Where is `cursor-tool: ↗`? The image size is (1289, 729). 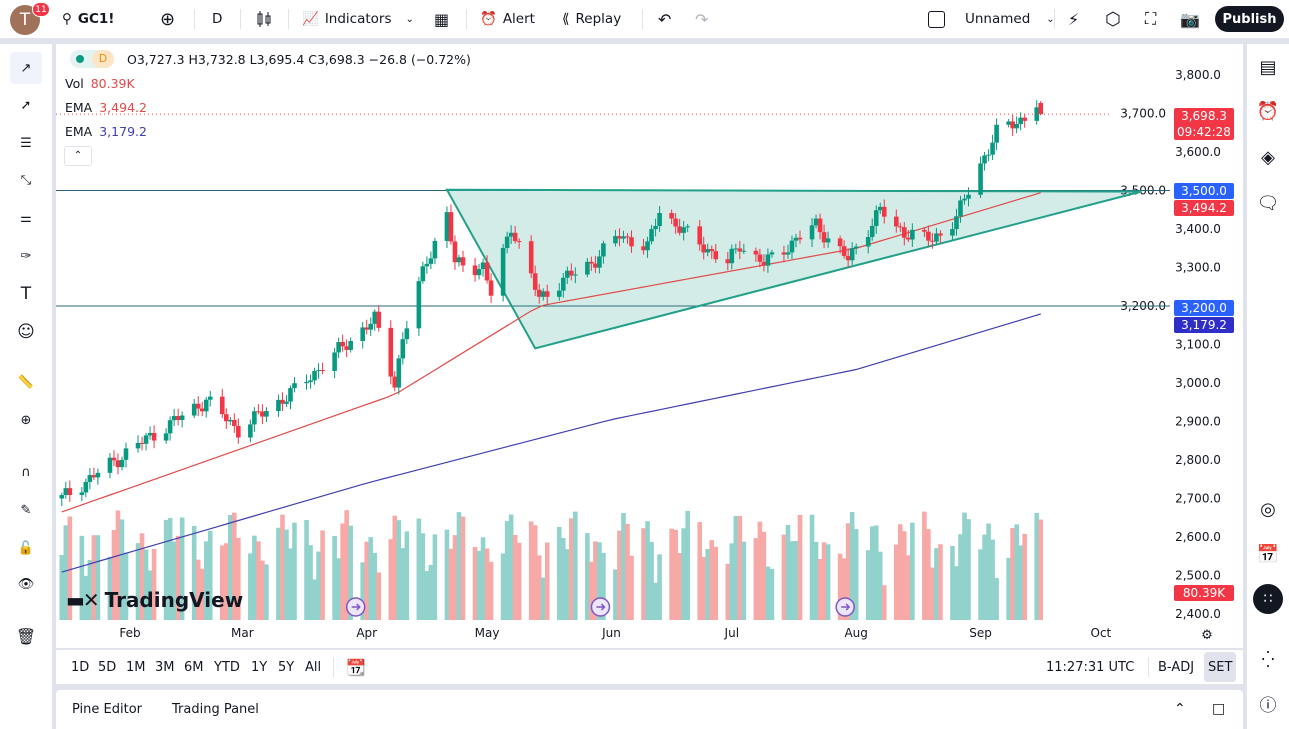 cursor-tool: ↗ is located at coordinates (26, 68).